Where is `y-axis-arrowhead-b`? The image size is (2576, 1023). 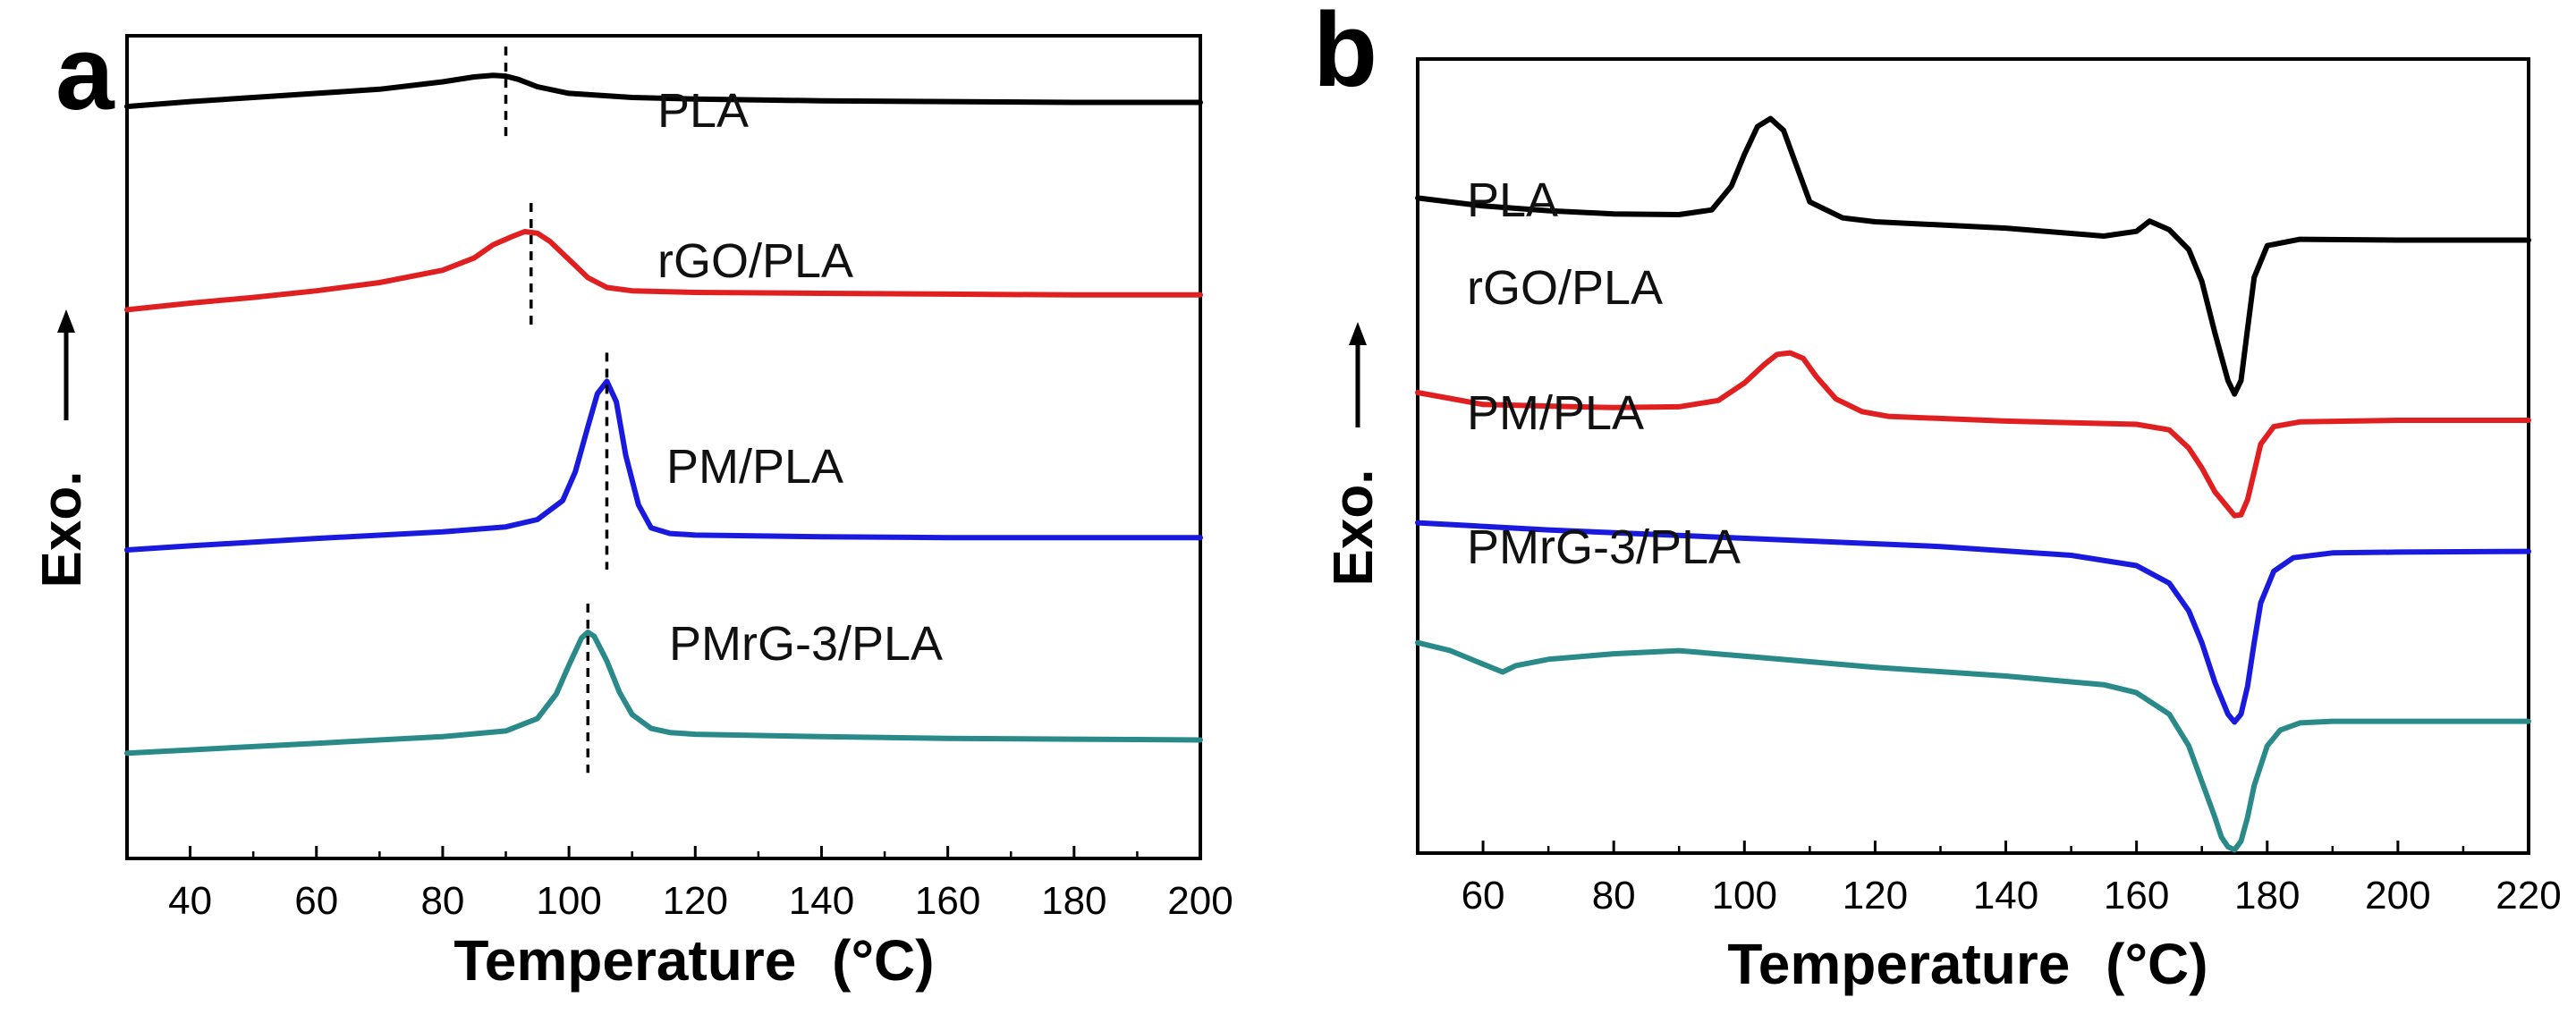
y-axis-arrowhead-b is located at coordinates (1358, 333).